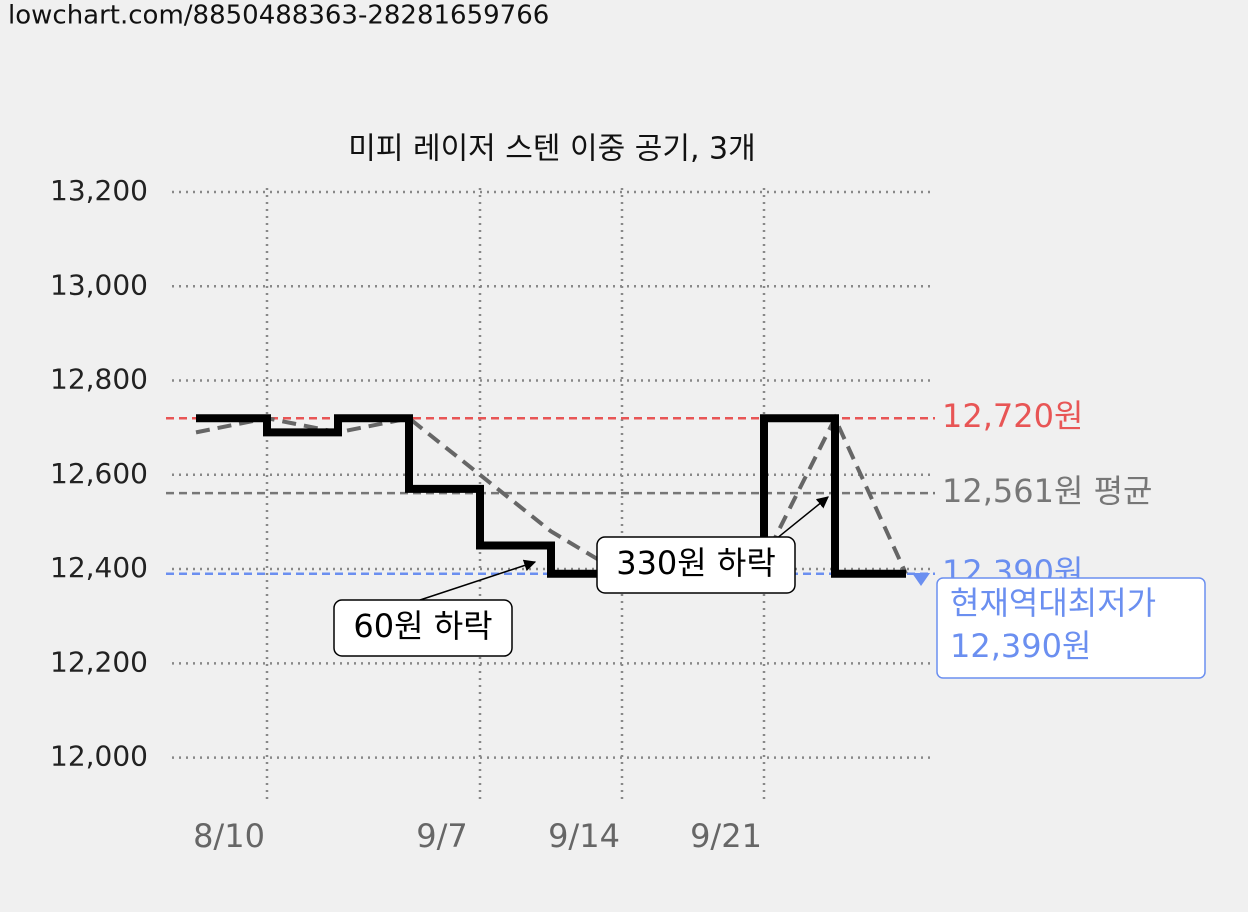 This screenshot has height=912, width=1248. What do you see at coordinates (1012, 416) in the screenshot?
I see `reference-label: 12,720원` at bounding box center [1012, 416].